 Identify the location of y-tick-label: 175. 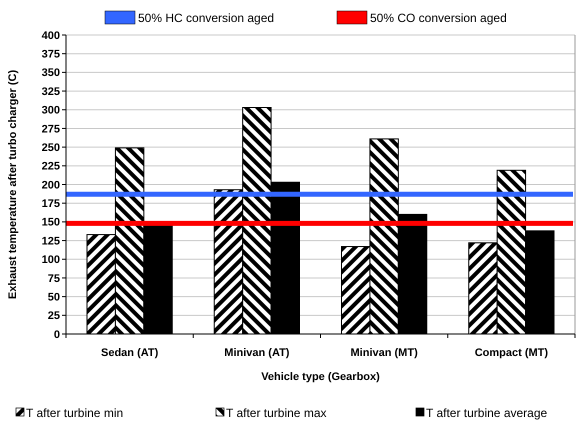
(51, 204).